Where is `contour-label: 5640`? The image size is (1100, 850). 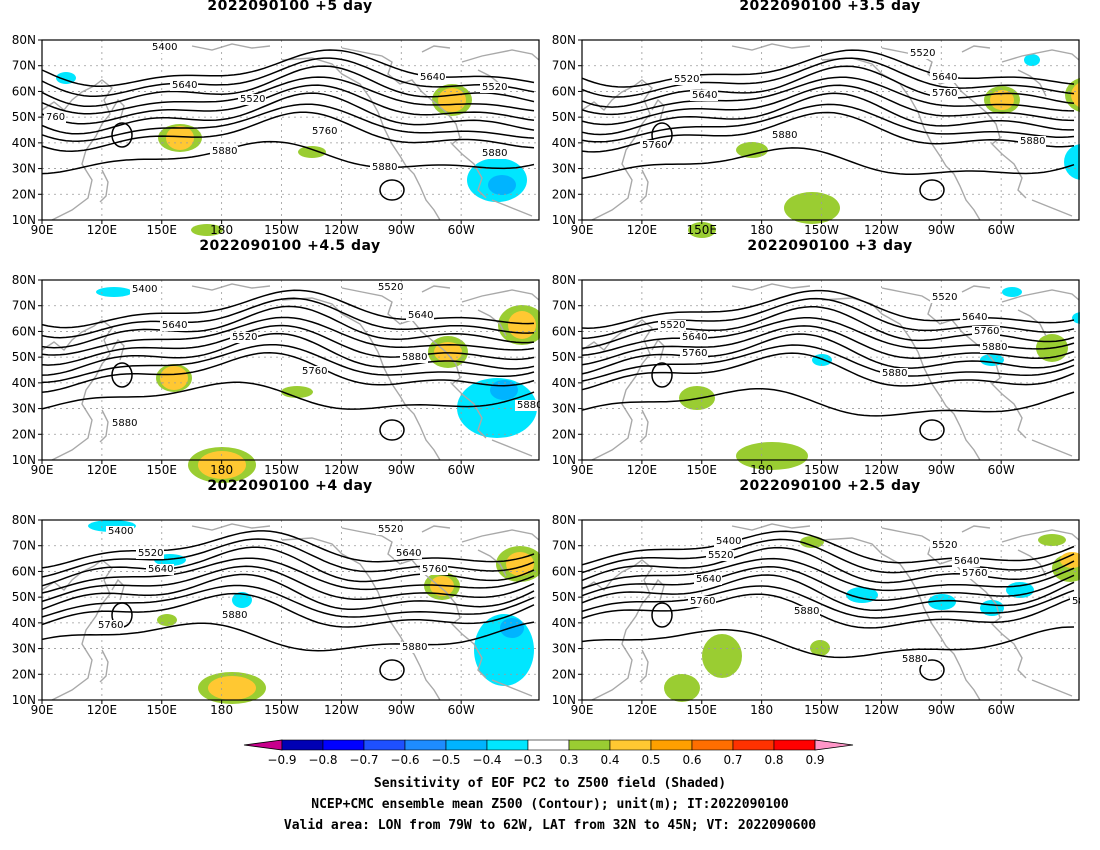 contour-label: 5640 is located at coordinates (160, 569).